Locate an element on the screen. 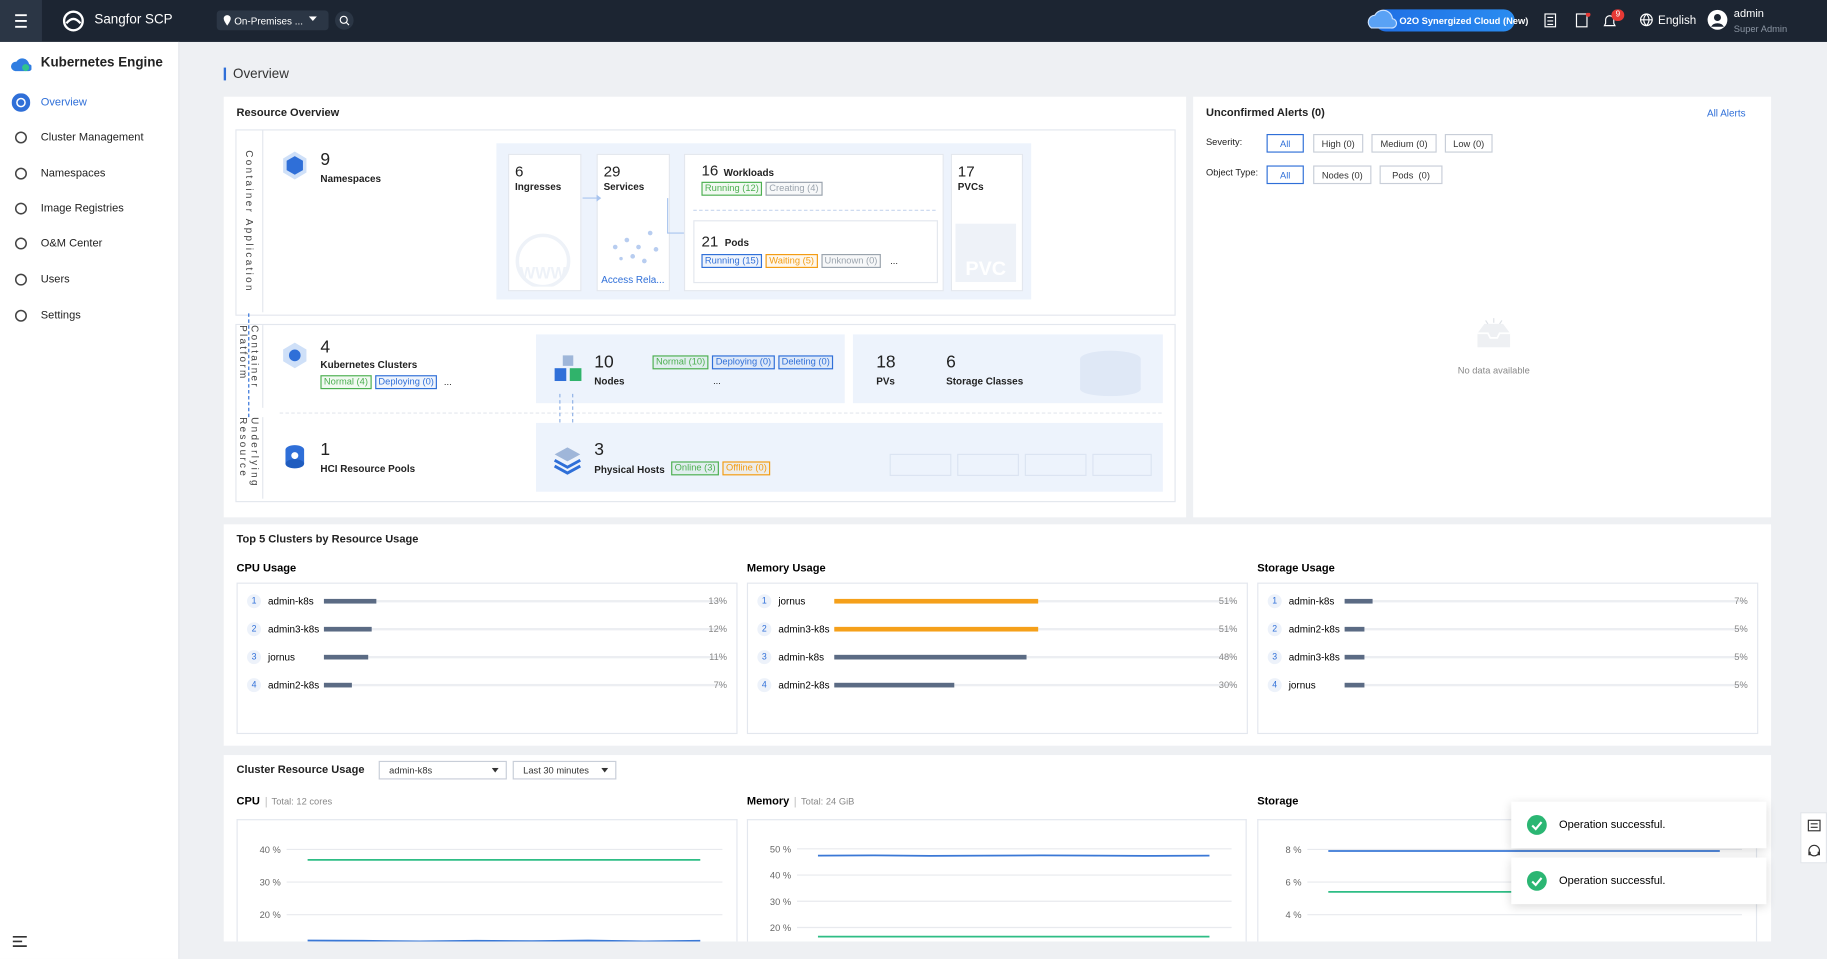 Image resolution: width=1827 pixels, height=959 pixels. filter-button: Medium (0) is located at coordinates (1404, 143).